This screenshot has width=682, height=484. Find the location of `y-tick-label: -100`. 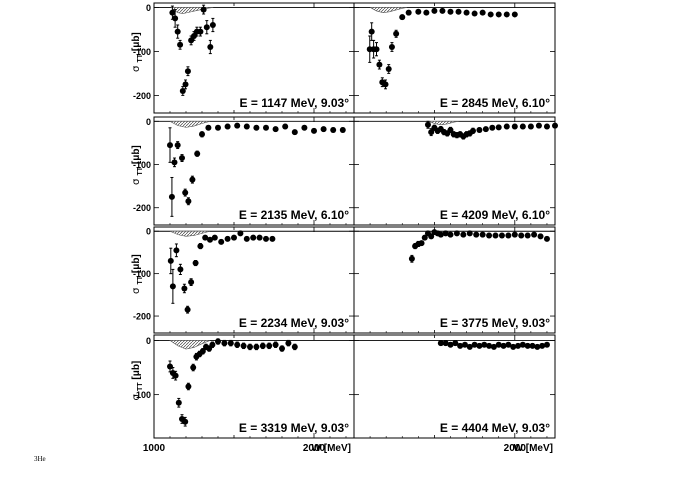

y-tick-label: -100 is located at coordinates (142, 165).